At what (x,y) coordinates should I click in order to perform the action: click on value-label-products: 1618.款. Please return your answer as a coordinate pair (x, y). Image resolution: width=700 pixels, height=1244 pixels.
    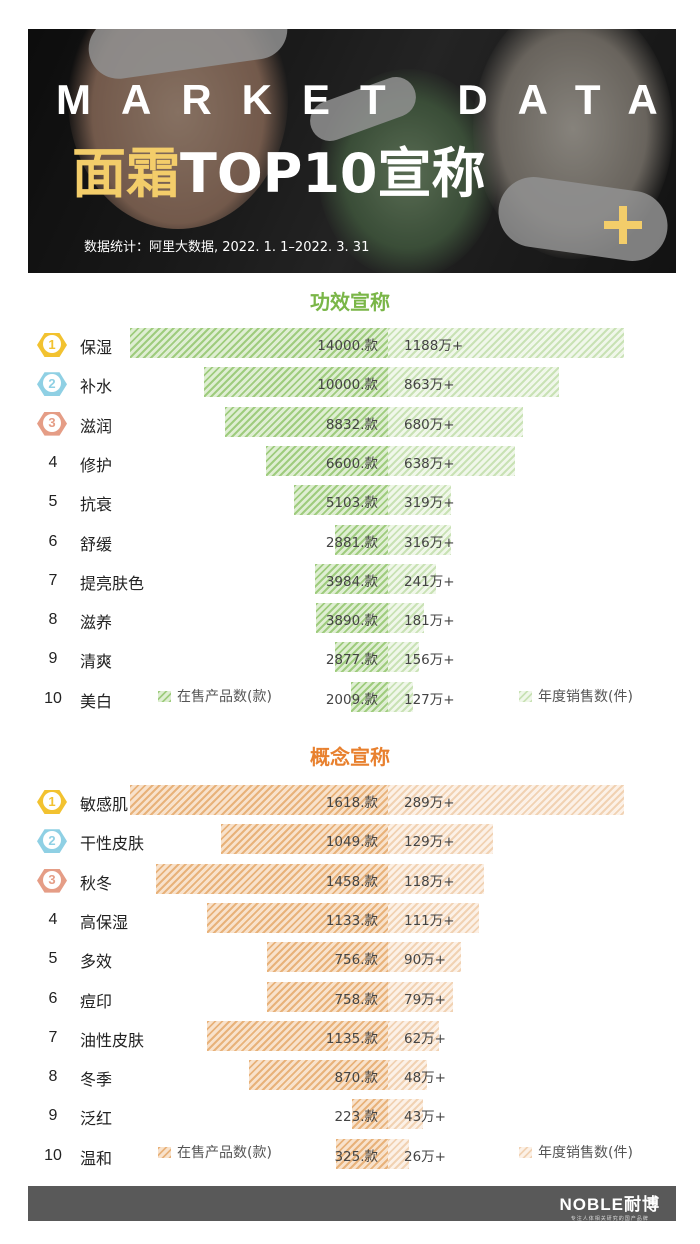
    Looking at the image, I should click on (351, 803).